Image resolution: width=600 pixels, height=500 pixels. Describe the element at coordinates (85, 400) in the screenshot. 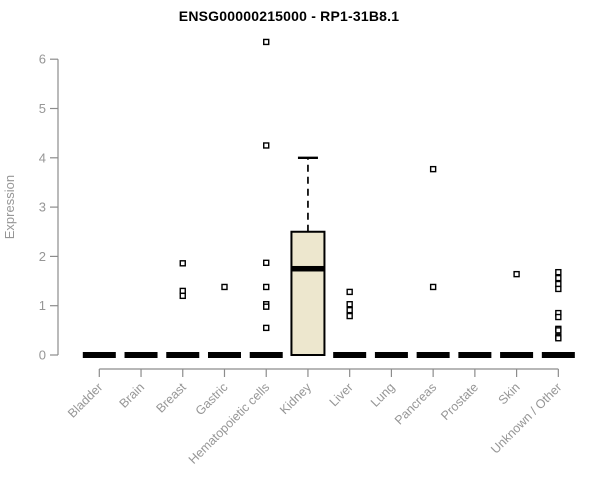

I see `x-tick-label: Bladder` at that location.